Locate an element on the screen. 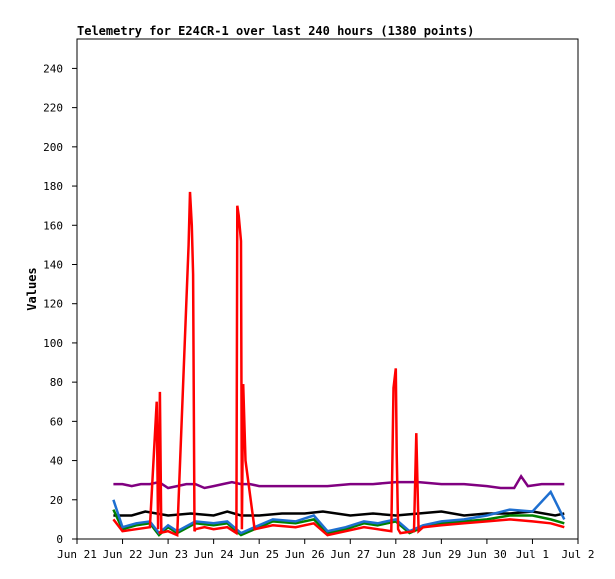  y-tick-label: 160 is located at coordinates (53, 225).